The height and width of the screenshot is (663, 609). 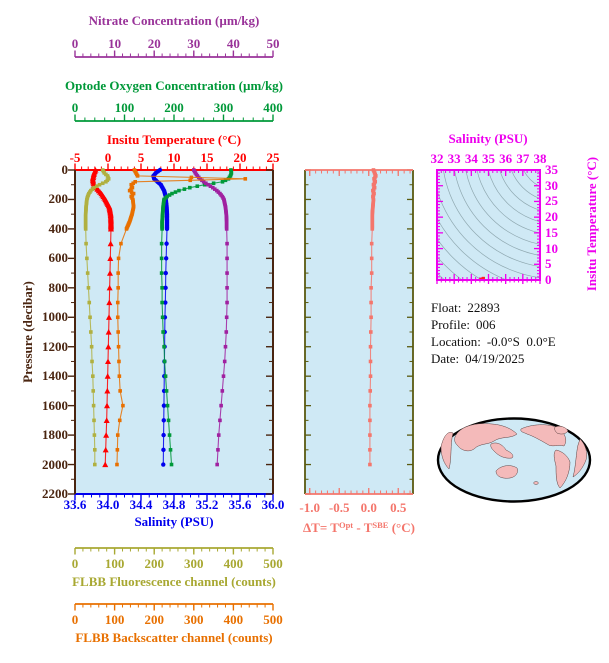 What do you see at coordinates (321, 527) in the screenshot?
I see `delta-t-label-part: ΔT= T` at bounding box center [321, 527].